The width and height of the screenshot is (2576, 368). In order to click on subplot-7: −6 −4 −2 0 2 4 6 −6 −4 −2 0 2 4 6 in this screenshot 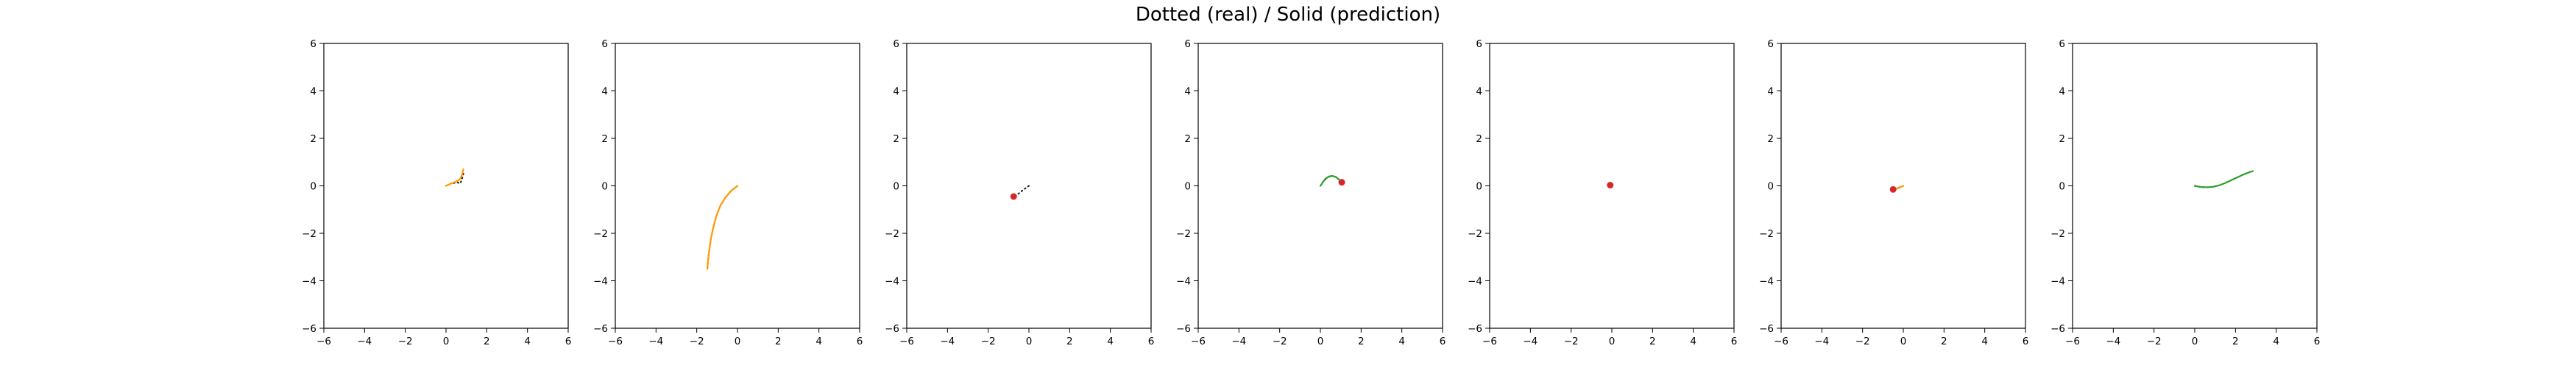, I will do `click(2185, 192)`.